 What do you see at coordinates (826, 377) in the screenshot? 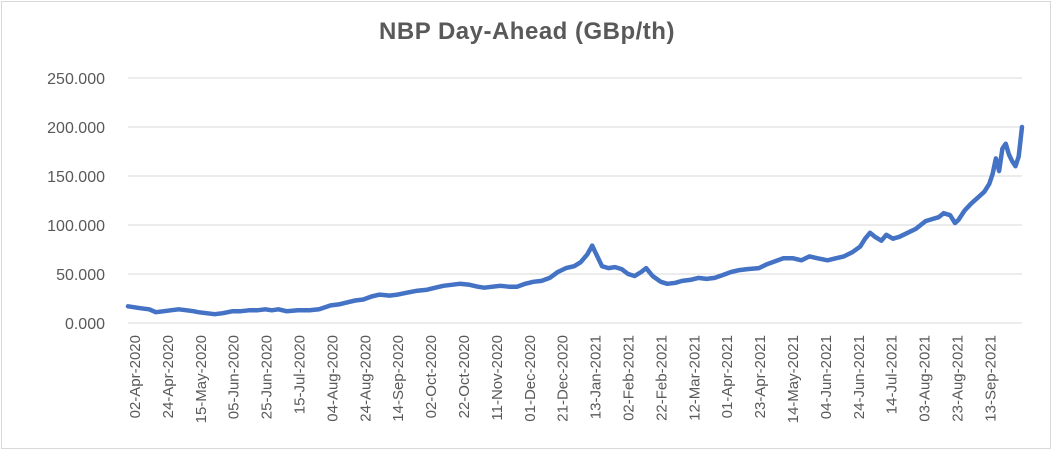
I see `x-tick-label: 04-Jun-2021` at bounding box center [826, 377].